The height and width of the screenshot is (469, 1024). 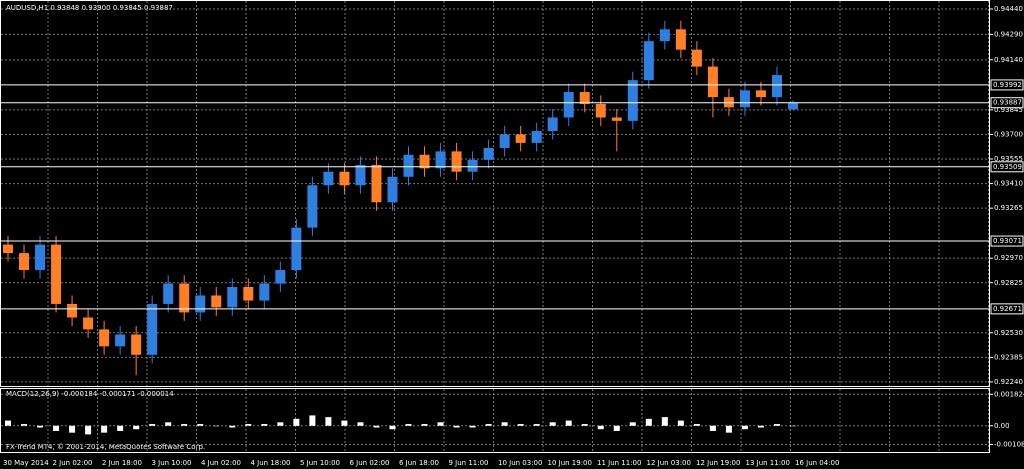 What do you see at coordinates (817, 463) in the screenshot?
I see `x-tick-label: 16 Jun 04:00` at bounding box center [817, 463].